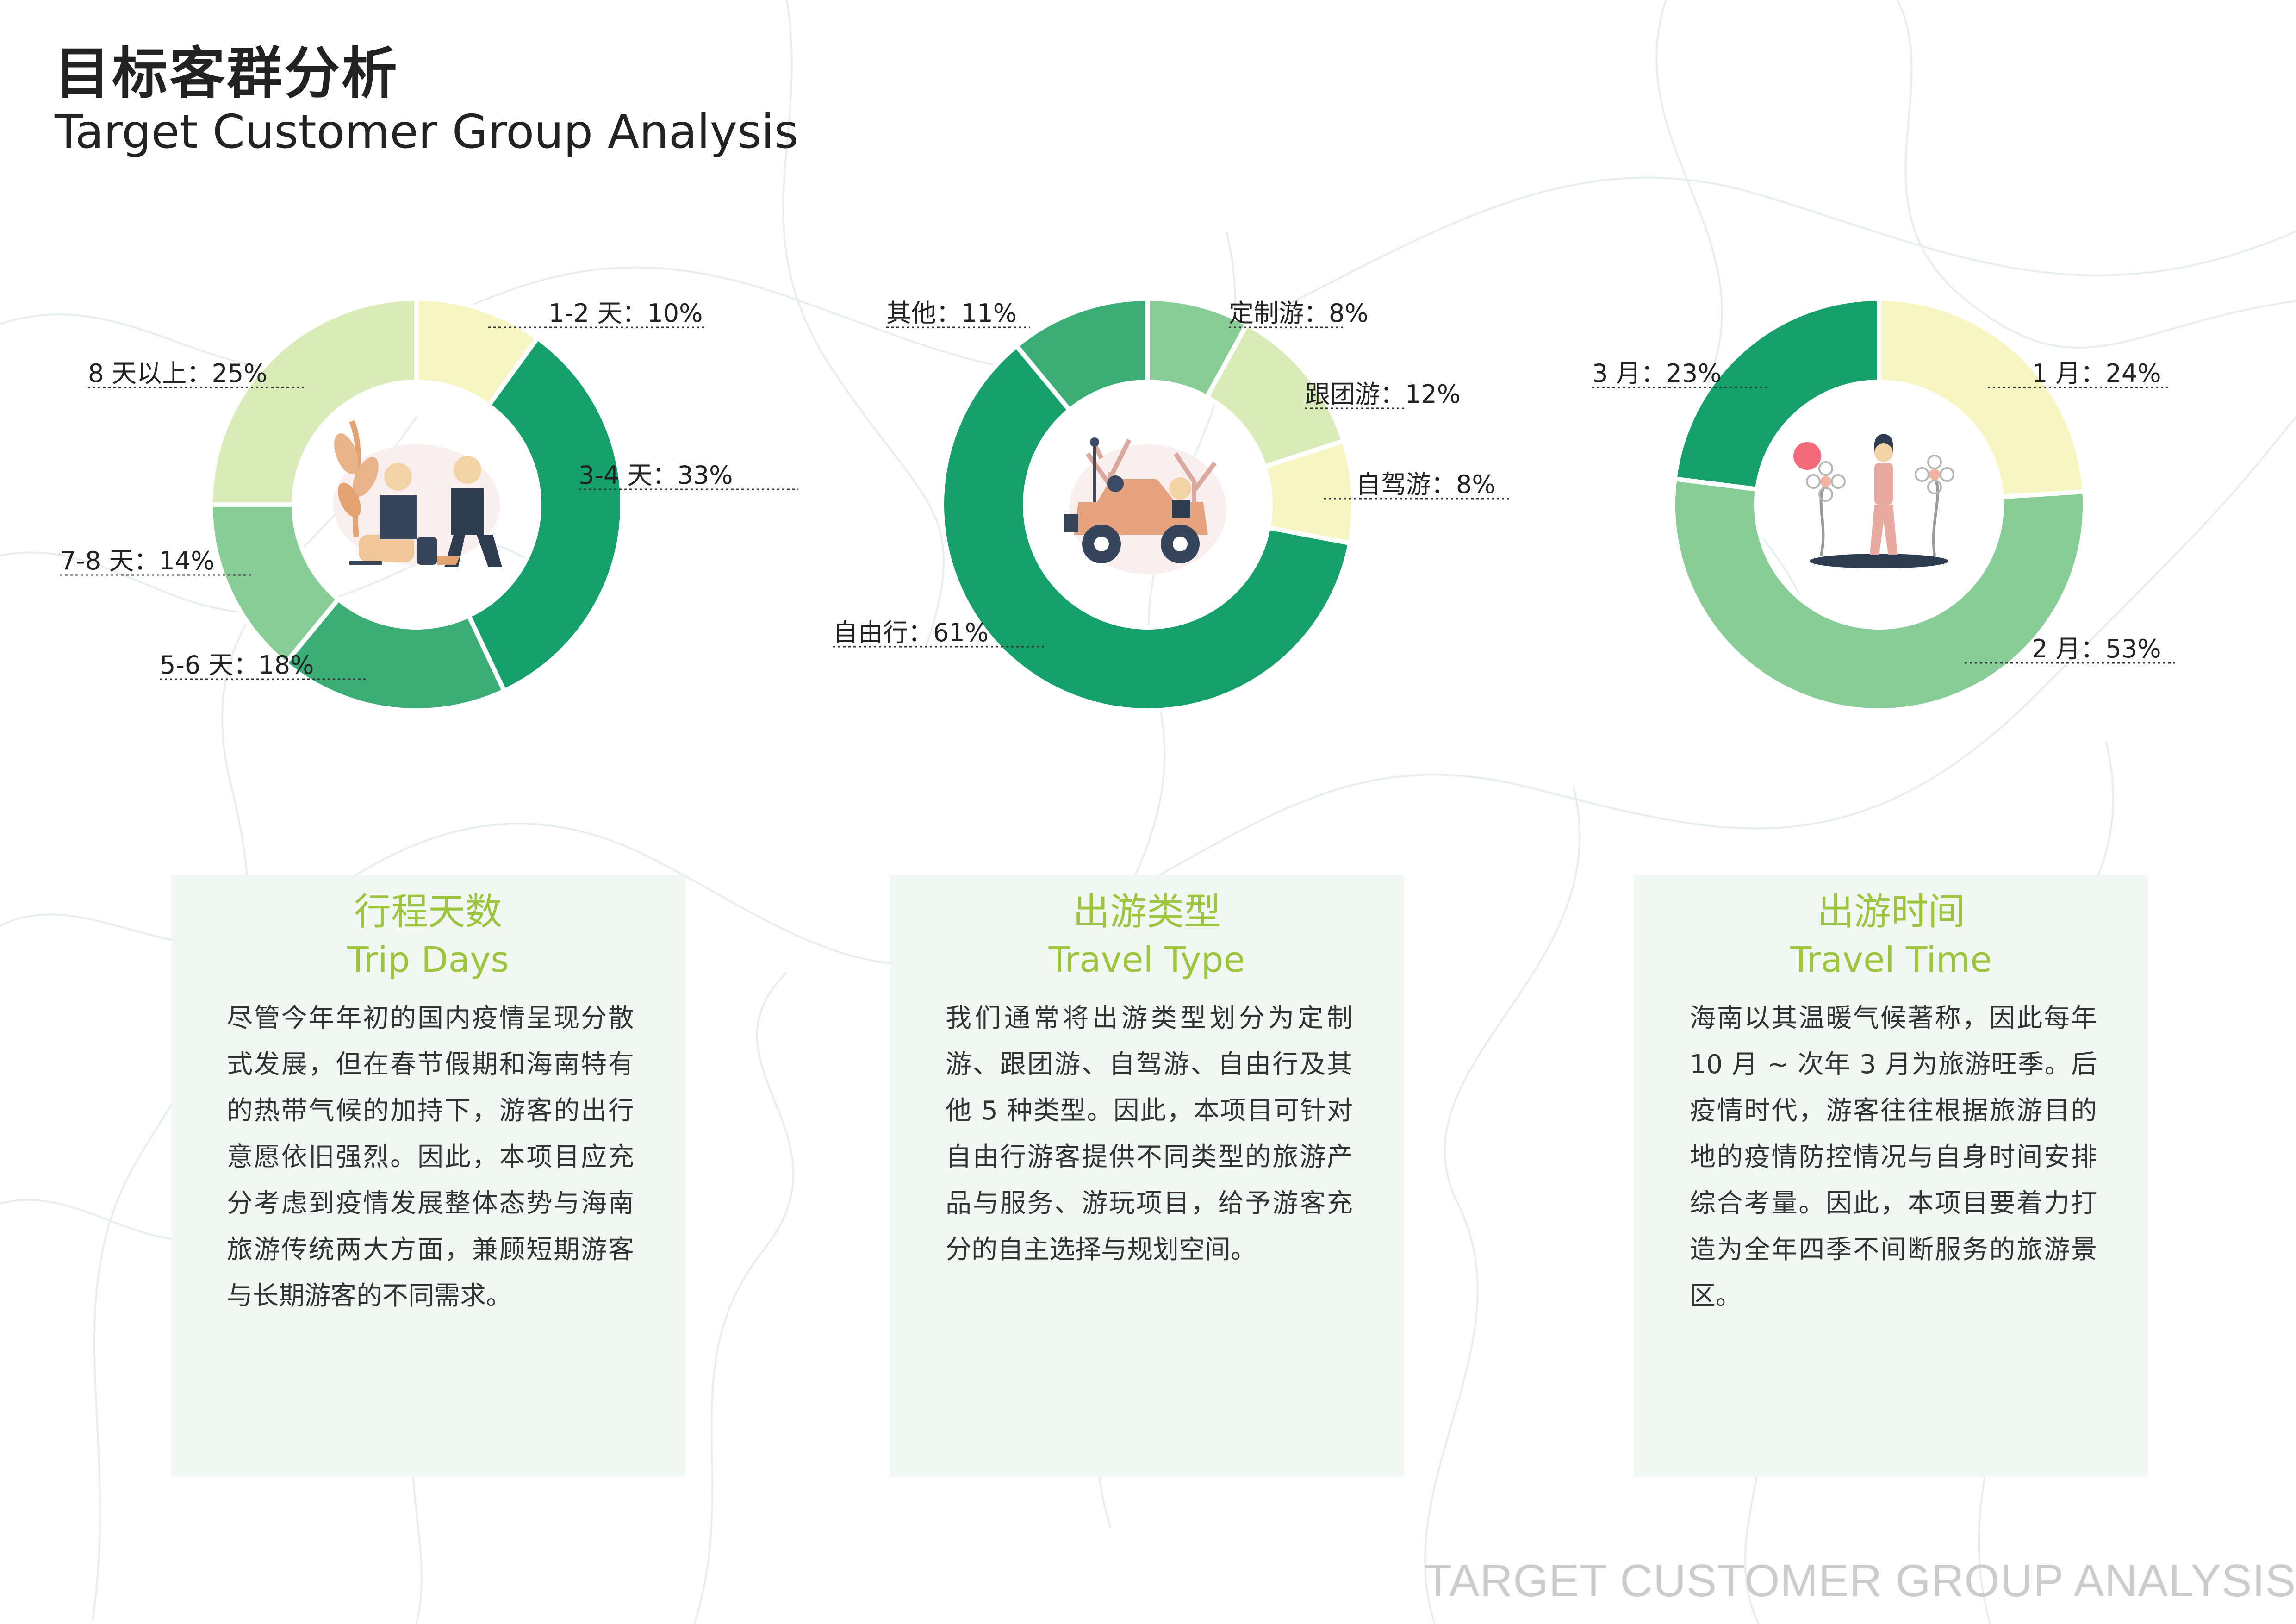 The image size is (2296, 1624). Describe the element at coordinates (1807, 456) in the screenshot. I see `sun-circle` at that location.